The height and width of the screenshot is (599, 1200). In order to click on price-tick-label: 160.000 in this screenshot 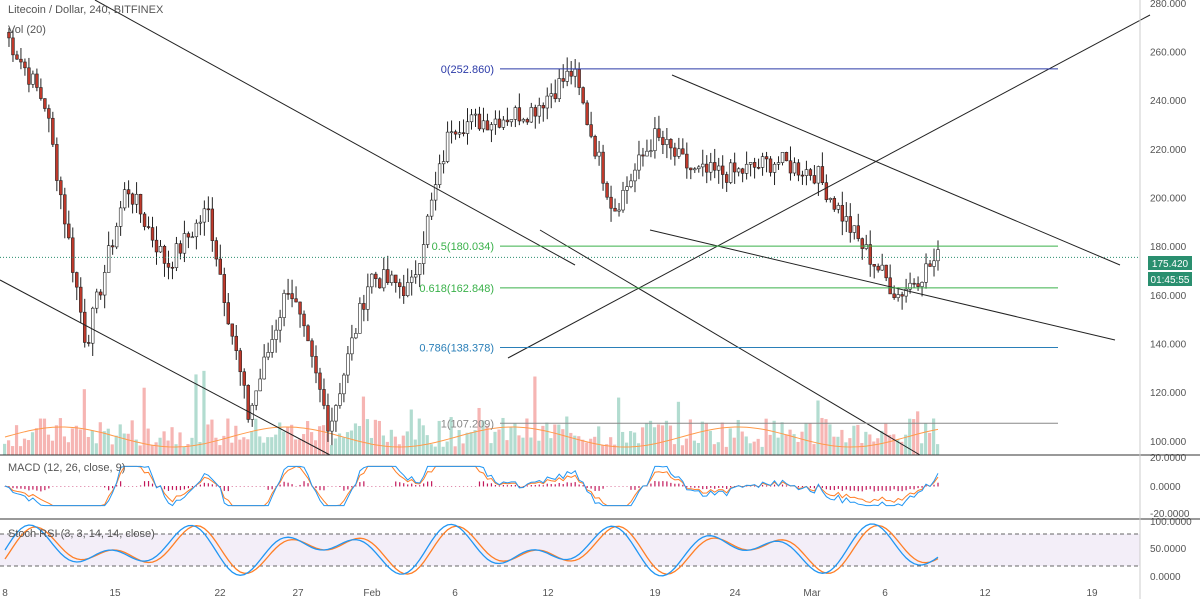, I will do `click(1168, 296)`.